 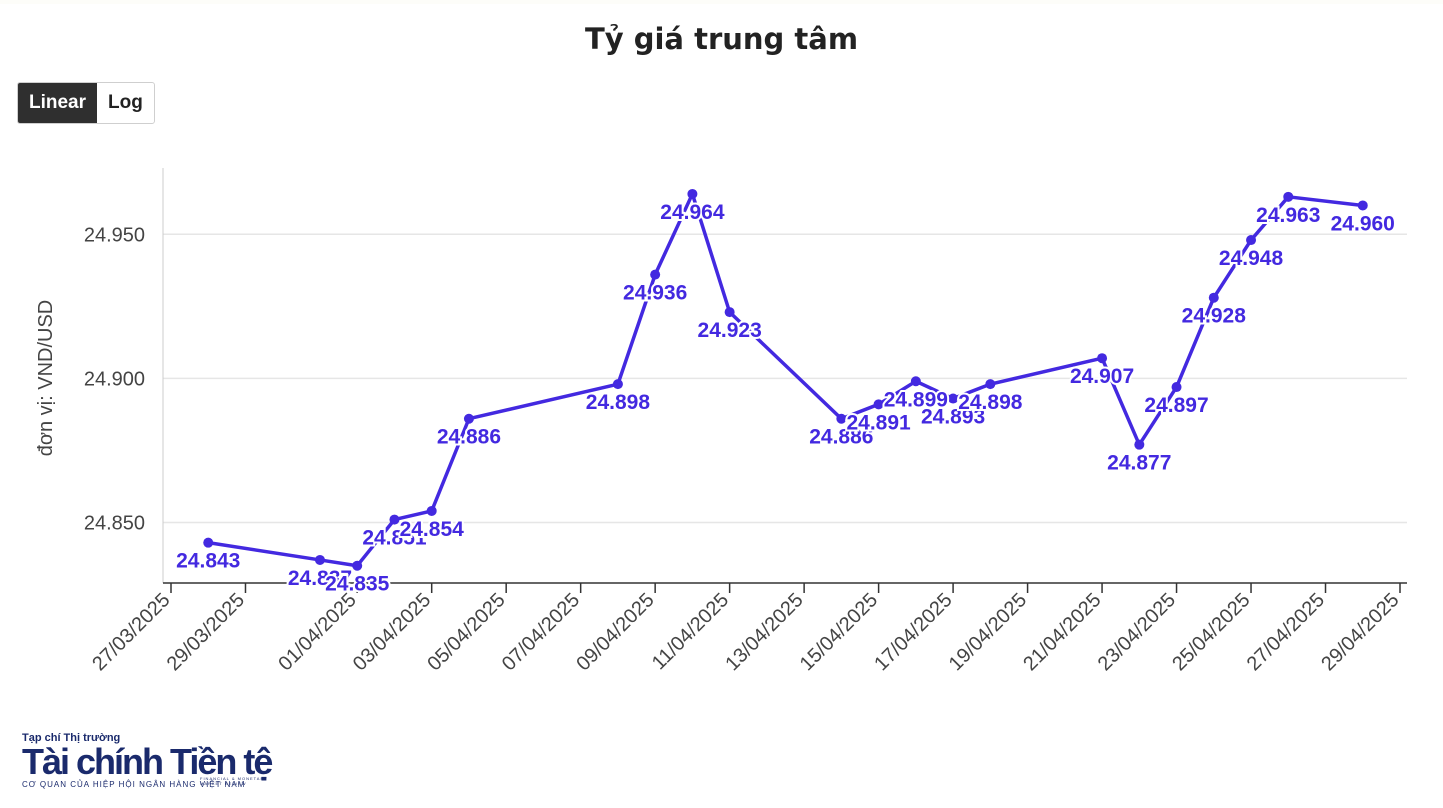 What do you see at coordinates (1102, 376) in the screenshot?
I see `data-label: 24.907` at bounding box center [1102, 376].